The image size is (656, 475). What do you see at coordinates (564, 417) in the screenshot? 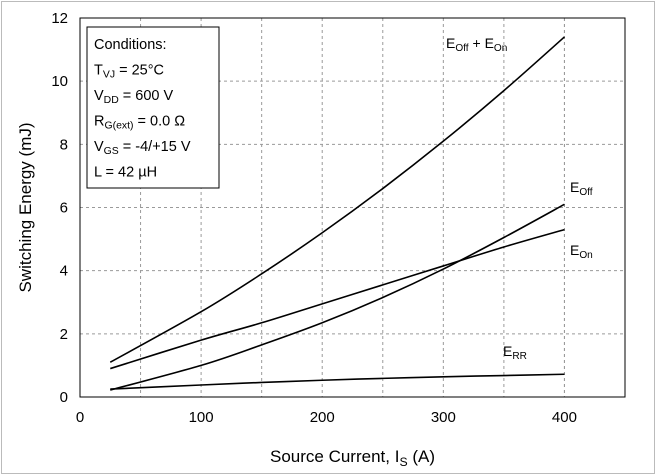
I see `x-tick-label: 400` at bounding box center [564, 417].